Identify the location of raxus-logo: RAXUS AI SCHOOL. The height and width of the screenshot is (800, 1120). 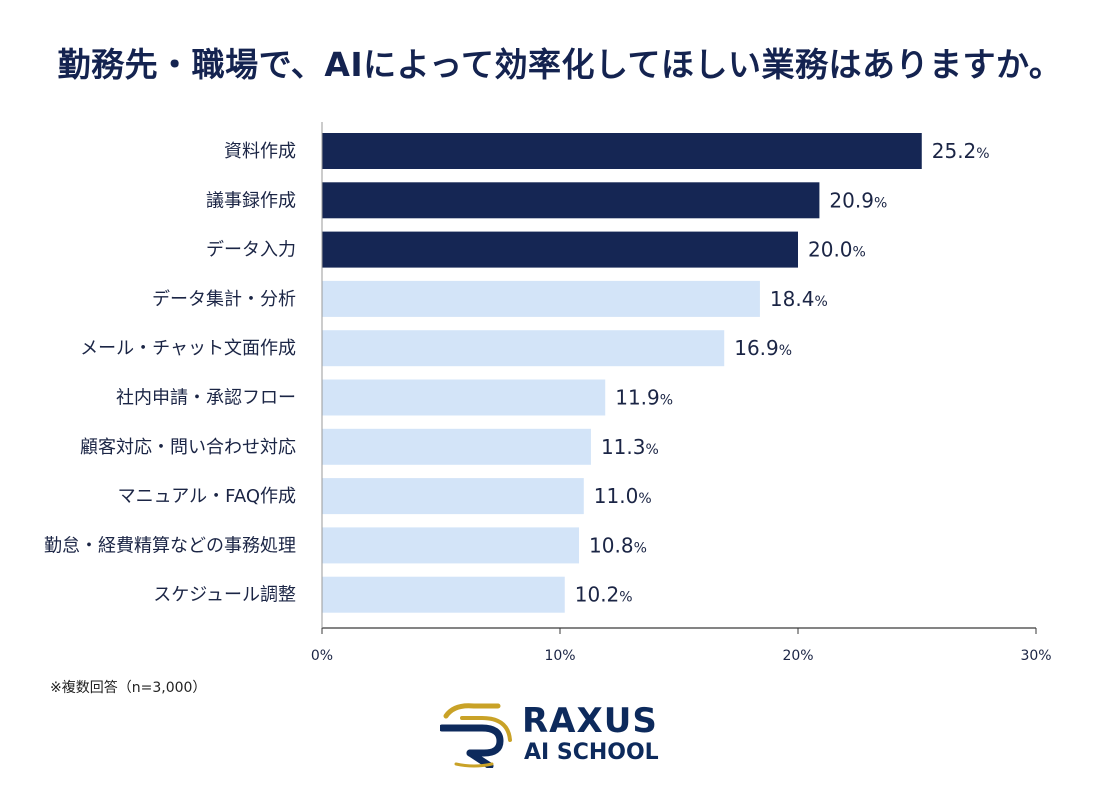
(570, 738).